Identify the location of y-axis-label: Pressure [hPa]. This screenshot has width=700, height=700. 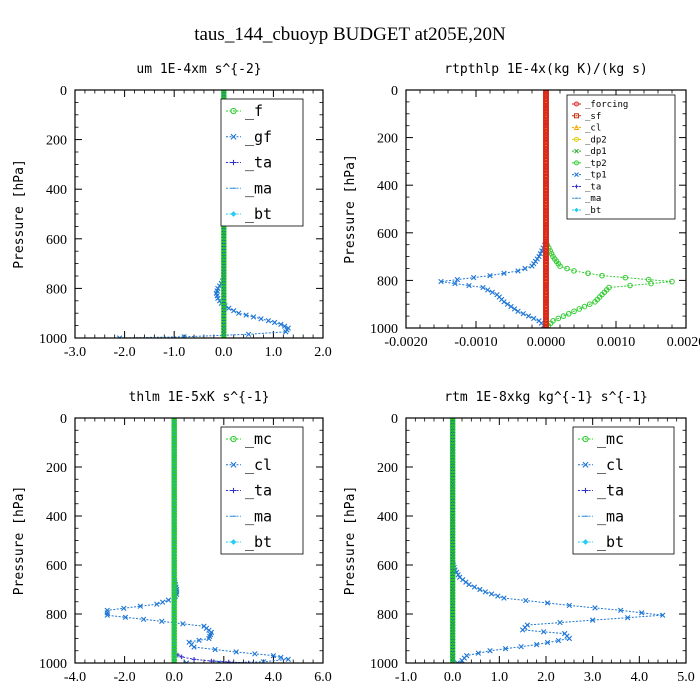
(19, 541).